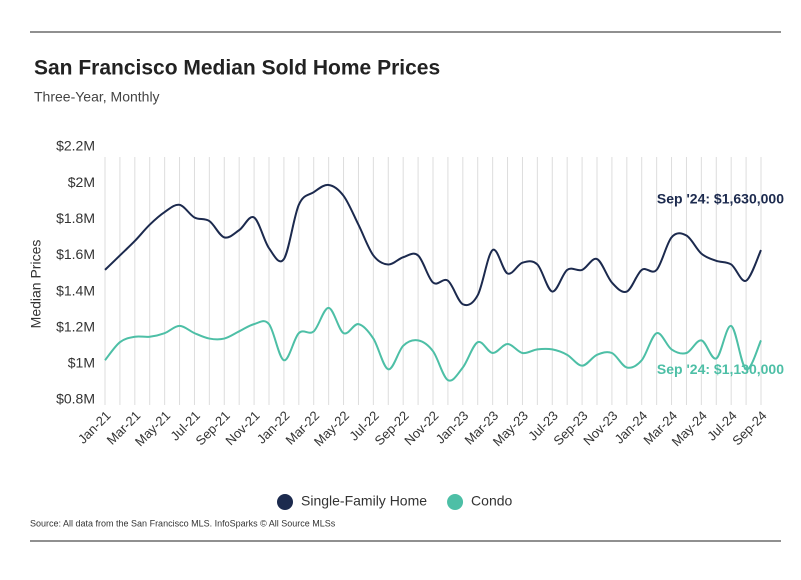 The height and width of the screenshot is (580, 801). What do you see at coordinates (491, 501) in the screenshot?
I see `legend-label: Condo` at bounding box center [491, 501].